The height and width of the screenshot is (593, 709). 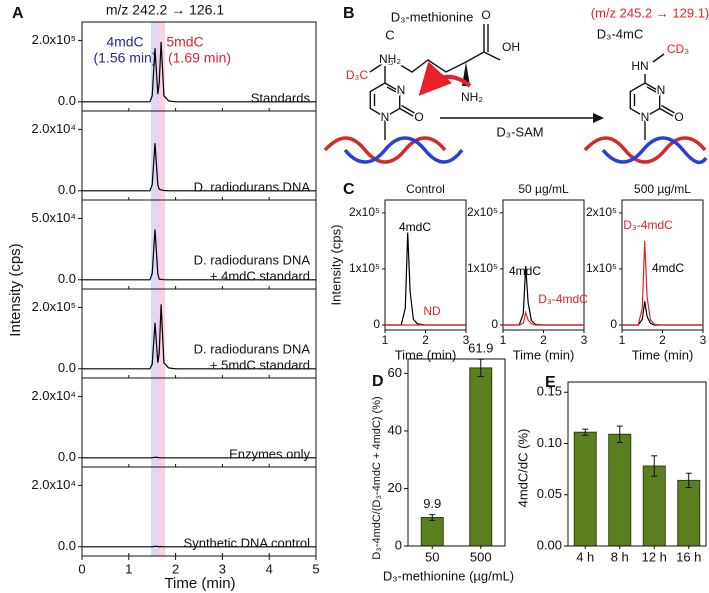 What do you see at coordinates (395, 429) in the screenshot?
I see `y-tick-label: 40` at bounding box center [395, 429].